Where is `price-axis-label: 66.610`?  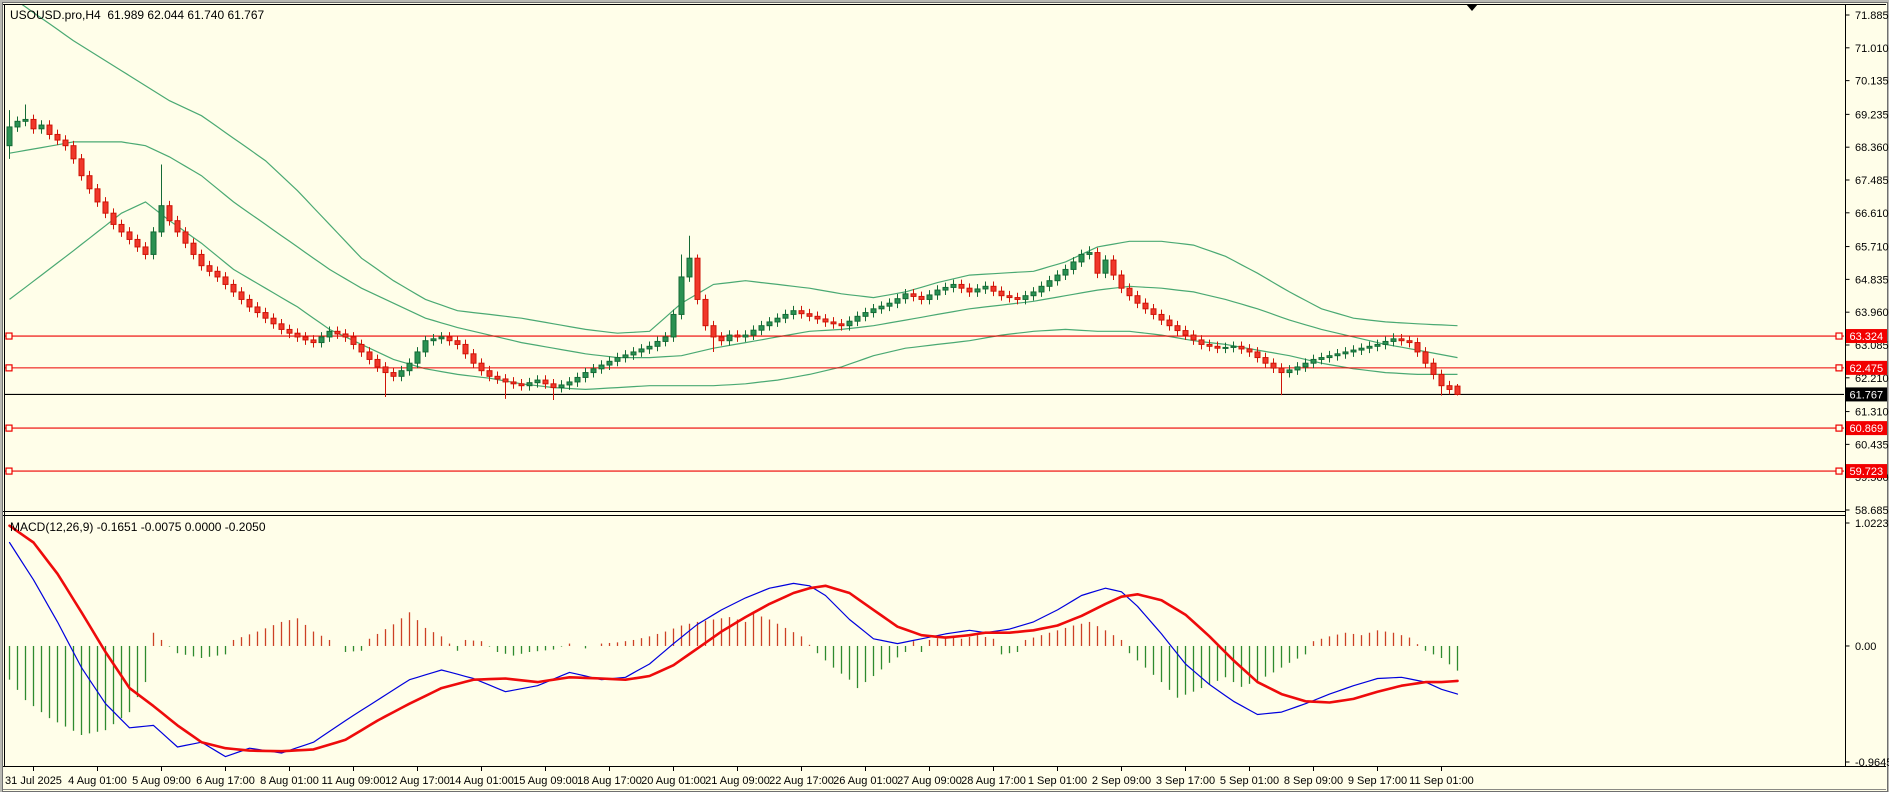 price-axis-label: 66.610 is located at coordinates (1872, 214).